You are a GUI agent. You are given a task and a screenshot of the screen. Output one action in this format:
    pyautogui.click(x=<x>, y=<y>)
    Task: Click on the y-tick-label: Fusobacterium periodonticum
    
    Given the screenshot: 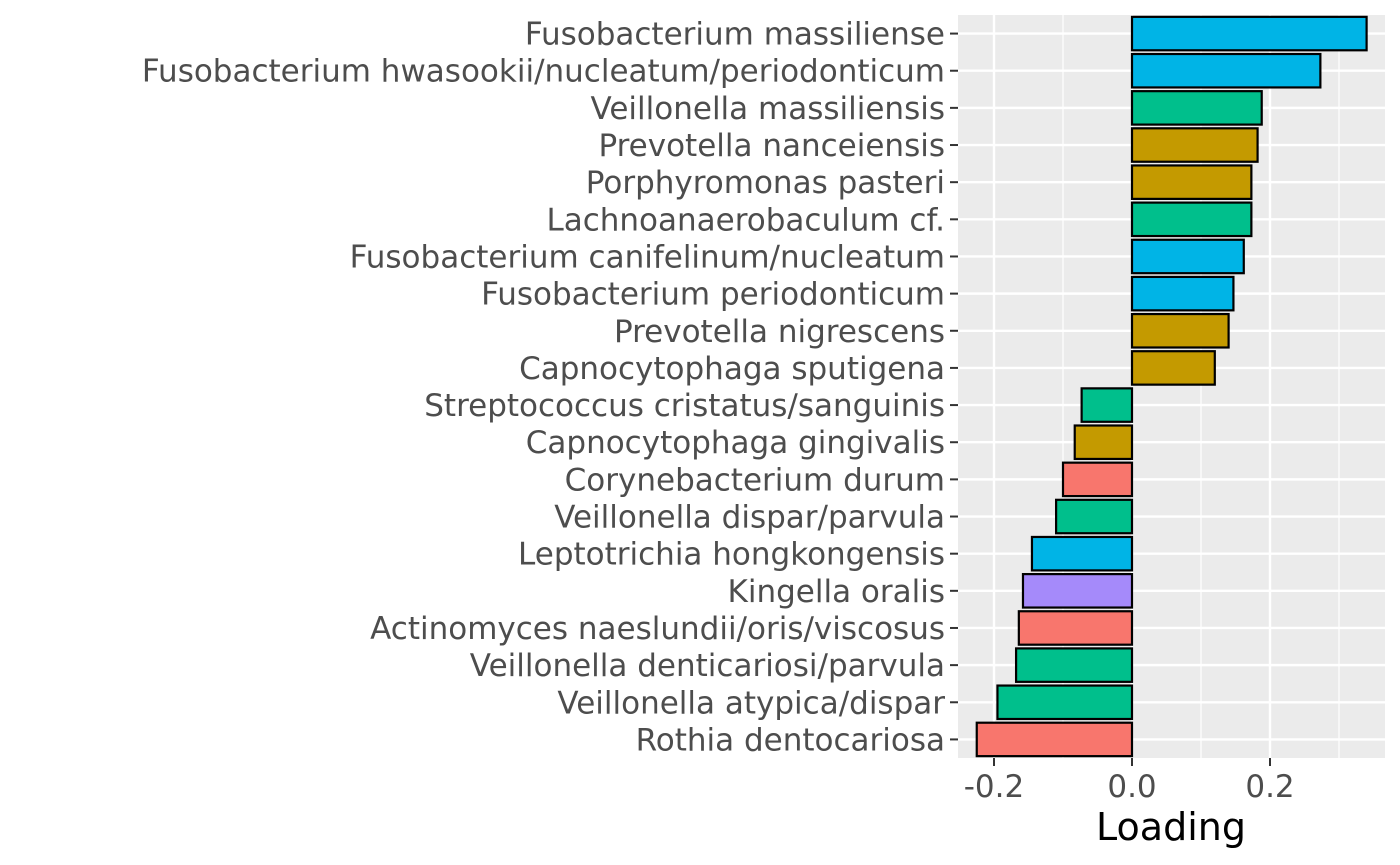 What is the action you would take?
    pyautogui.click(x=713, y=295)
    